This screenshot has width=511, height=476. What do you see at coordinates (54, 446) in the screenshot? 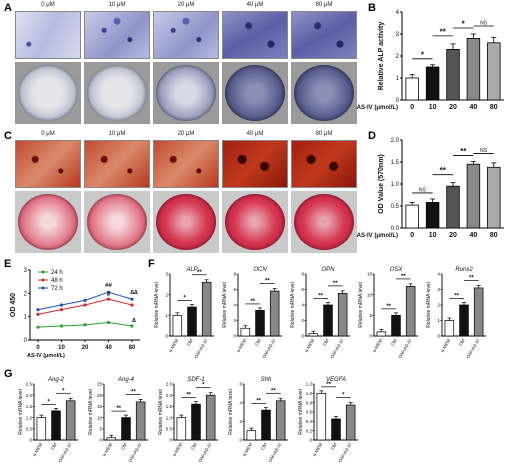
I see `chart-G-ang-2-x-tick-label: OM` at bounding box center [54, 446].